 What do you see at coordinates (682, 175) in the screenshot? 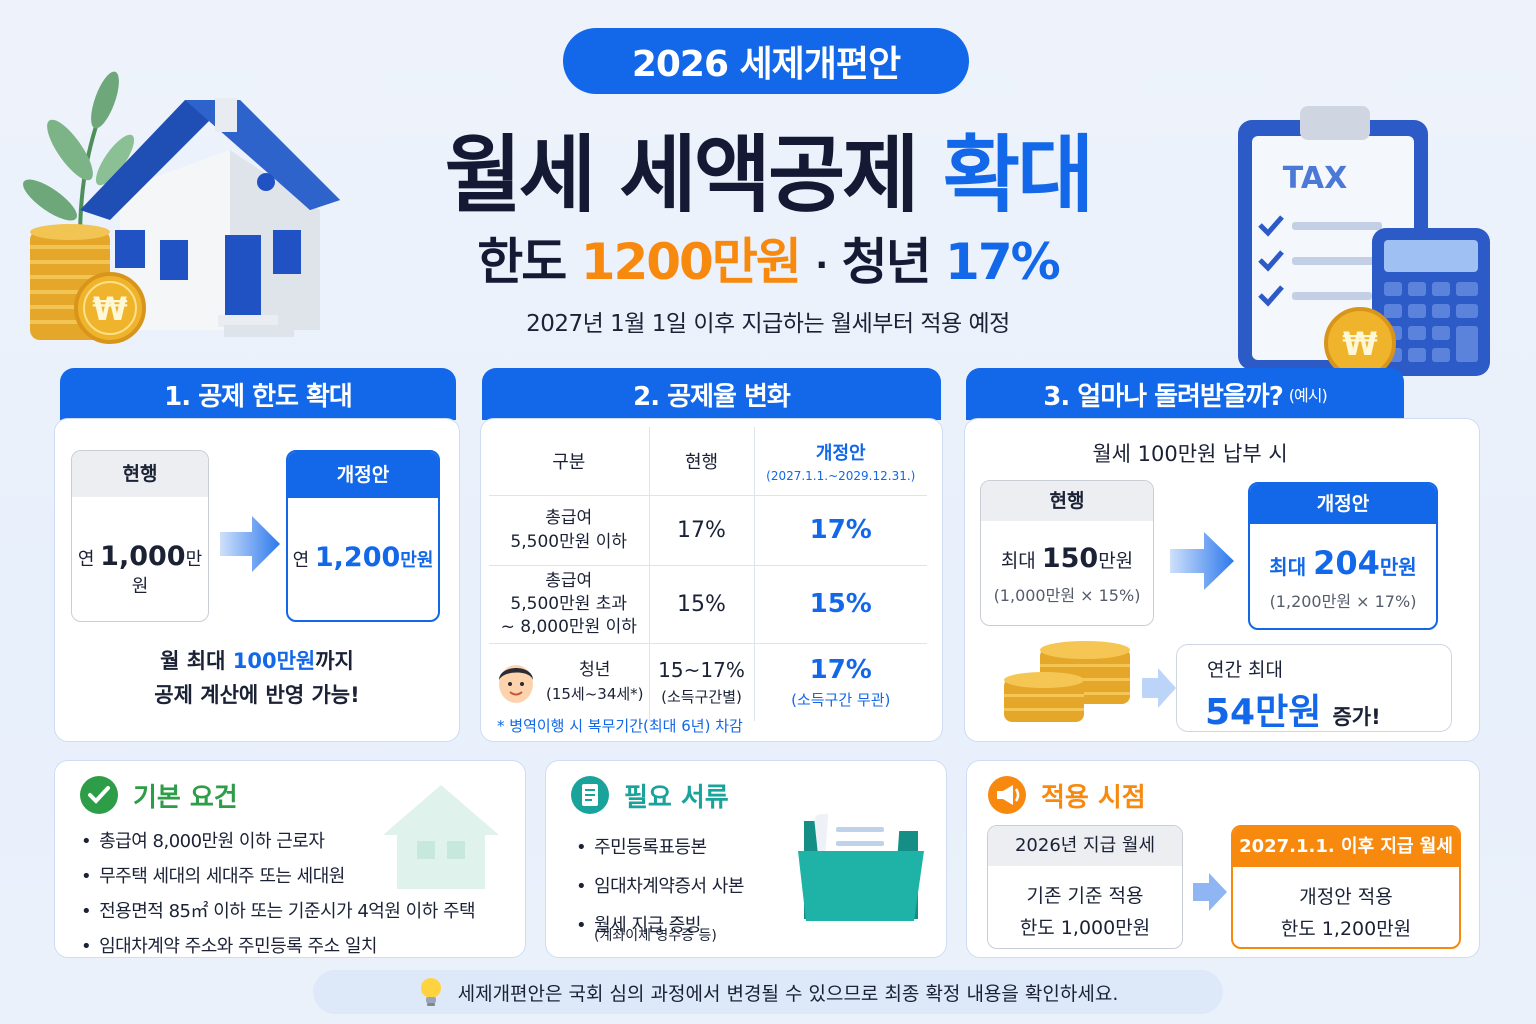
I see `title-main: 월세 세액공제` at bounding box center [682, 175].